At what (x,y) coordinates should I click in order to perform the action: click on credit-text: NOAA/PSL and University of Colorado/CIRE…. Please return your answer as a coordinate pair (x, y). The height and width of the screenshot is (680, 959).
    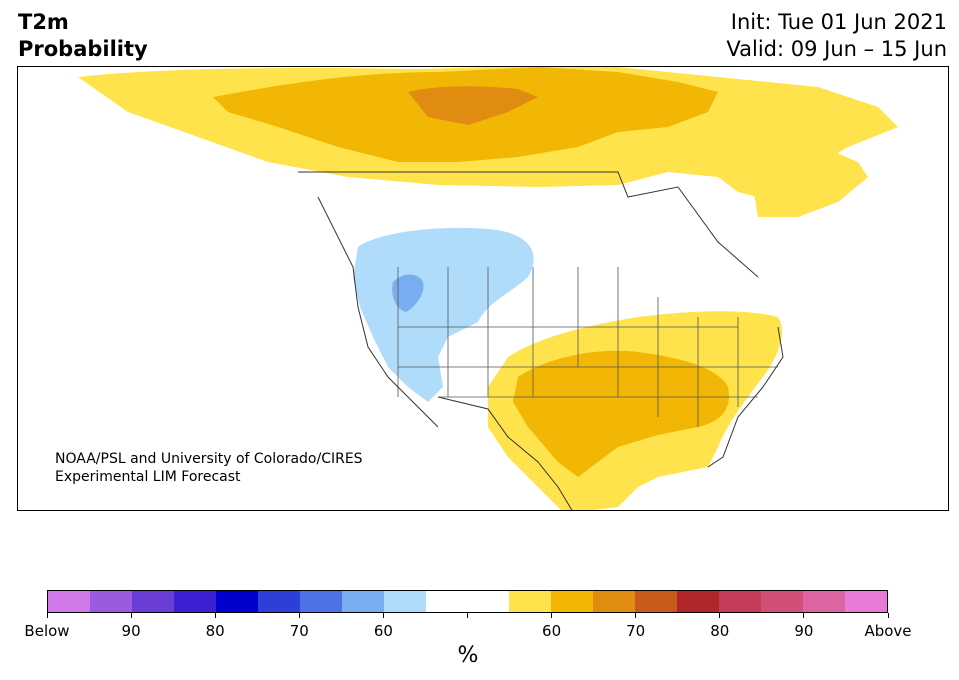
    Looking at the image, I should click on (209, 468).